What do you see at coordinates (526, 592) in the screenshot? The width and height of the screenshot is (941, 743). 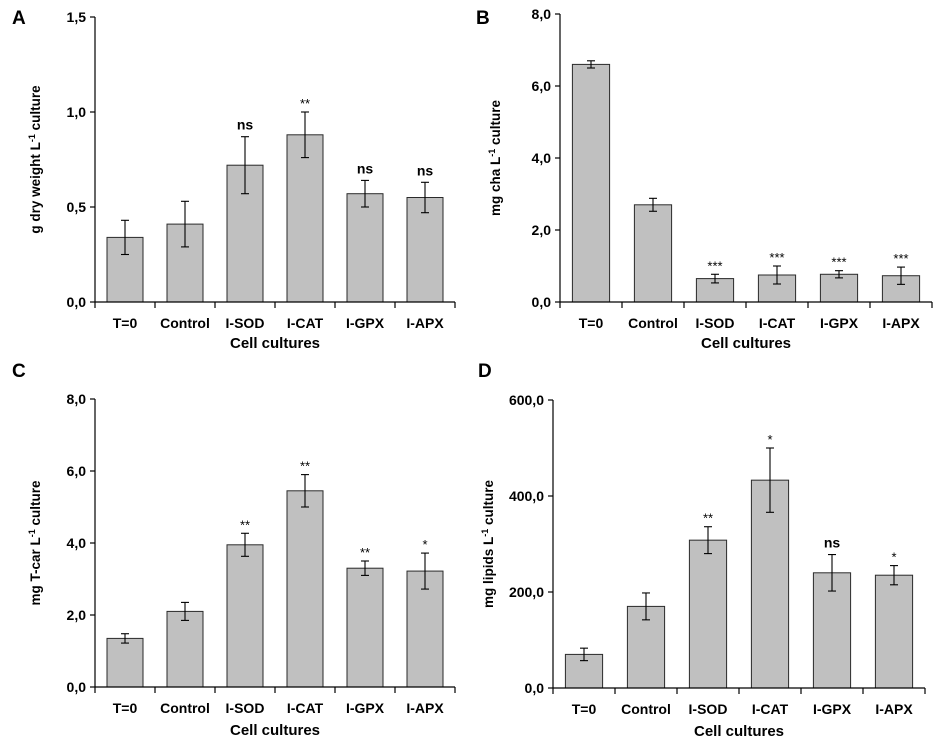 I see `y-tick-label: 200,0` at bounding box center [526, 592].